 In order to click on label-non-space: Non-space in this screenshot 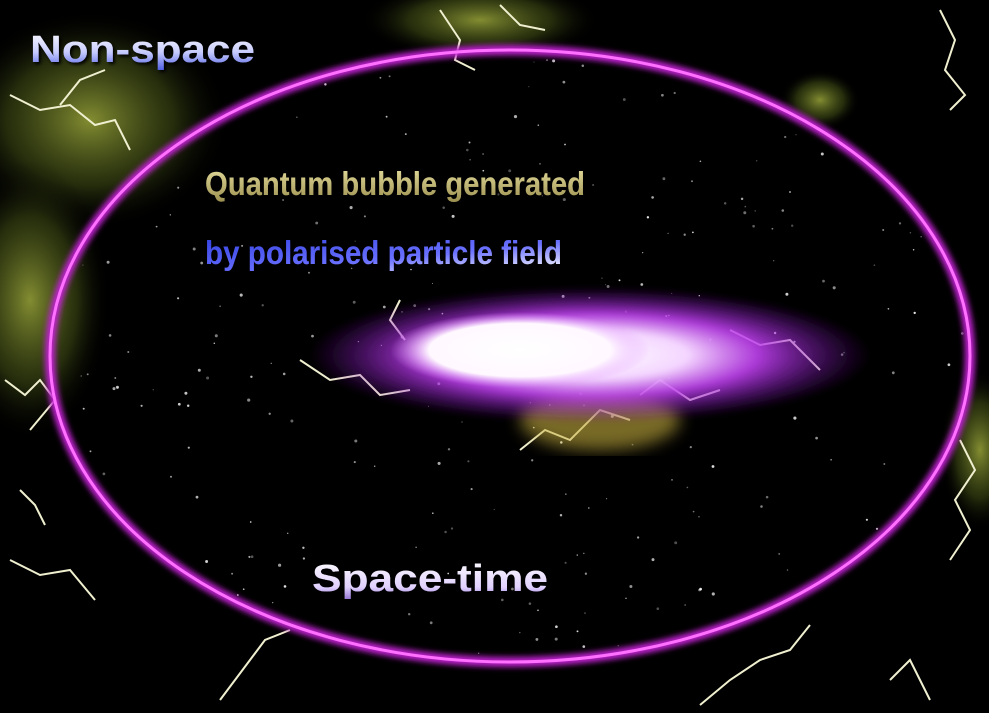, I will do `click(142, 50)`.